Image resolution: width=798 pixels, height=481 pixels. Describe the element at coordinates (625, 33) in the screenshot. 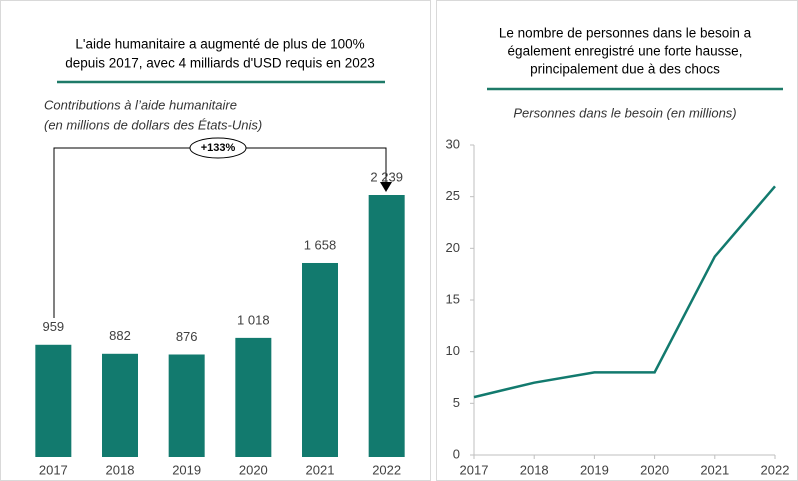

I see `title-right: Le nombre de personnes dans le besoin a` at that location.